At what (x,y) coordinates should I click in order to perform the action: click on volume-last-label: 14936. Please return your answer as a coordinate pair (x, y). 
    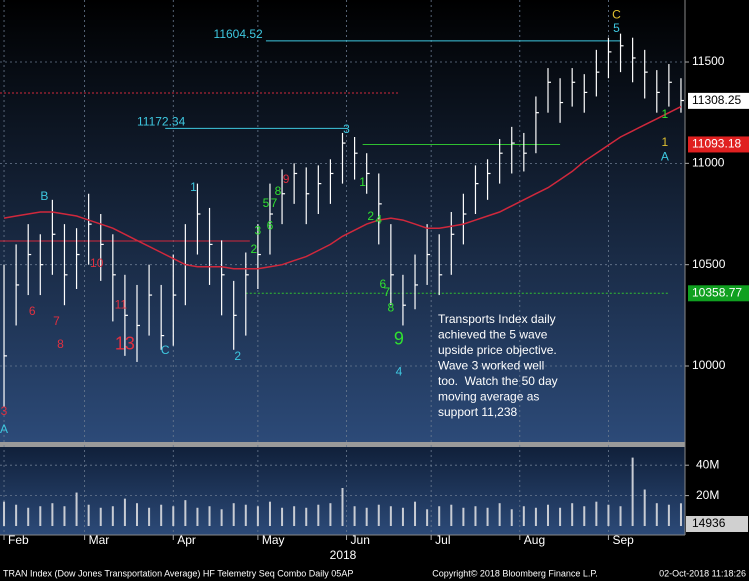
    Looking at the image, I should click on (709, 523).